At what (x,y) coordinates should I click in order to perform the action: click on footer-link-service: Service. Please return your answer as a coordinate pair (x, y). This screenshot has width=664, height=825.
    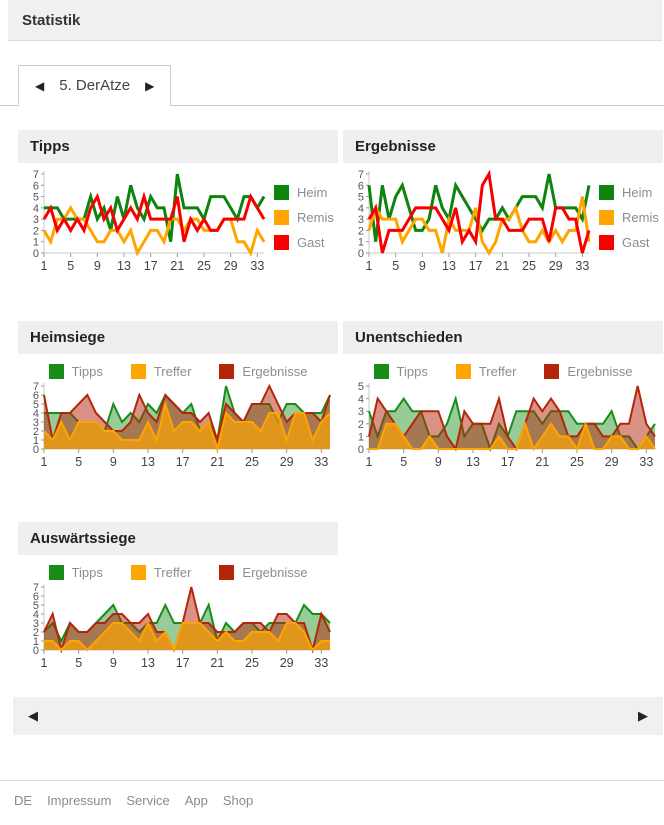
    Looking at the image, I should click on (148, 800).